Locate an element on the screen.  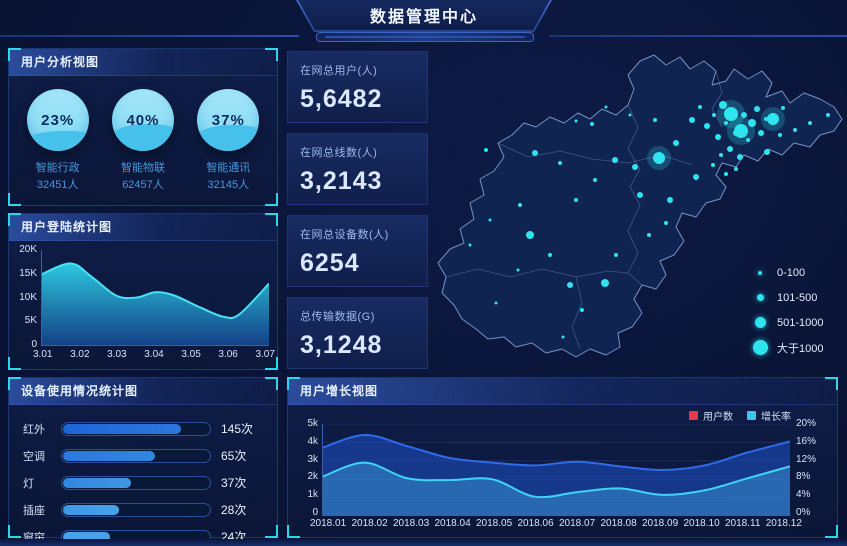
y-tick-label: 4% is located at coordinates (803, 495).